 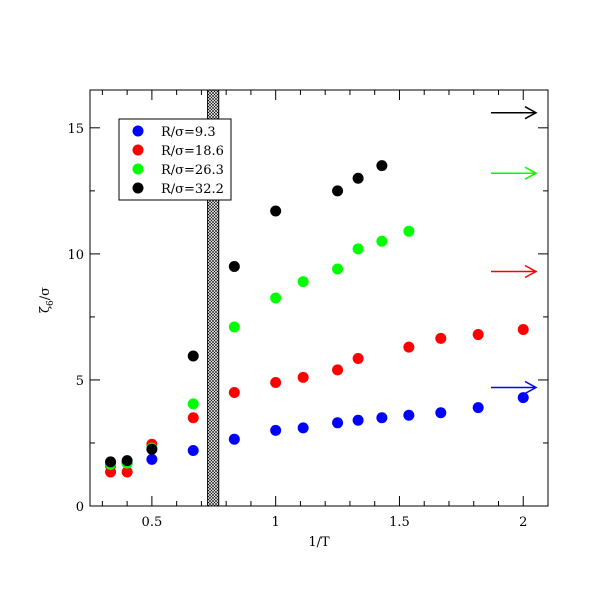 I want to click on y-tick-label: 5, so click(x=80, y=381).